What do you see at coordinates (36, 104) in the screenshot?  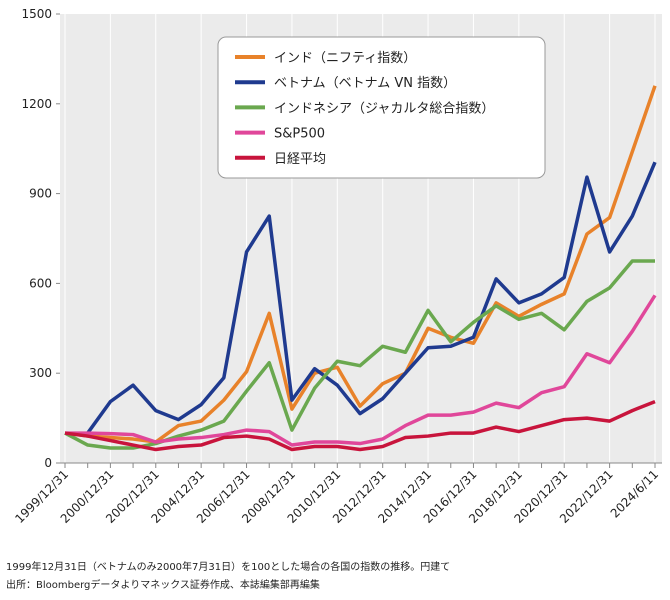 I see `y-tick-label: 1200` at bounding box center [36, 104].